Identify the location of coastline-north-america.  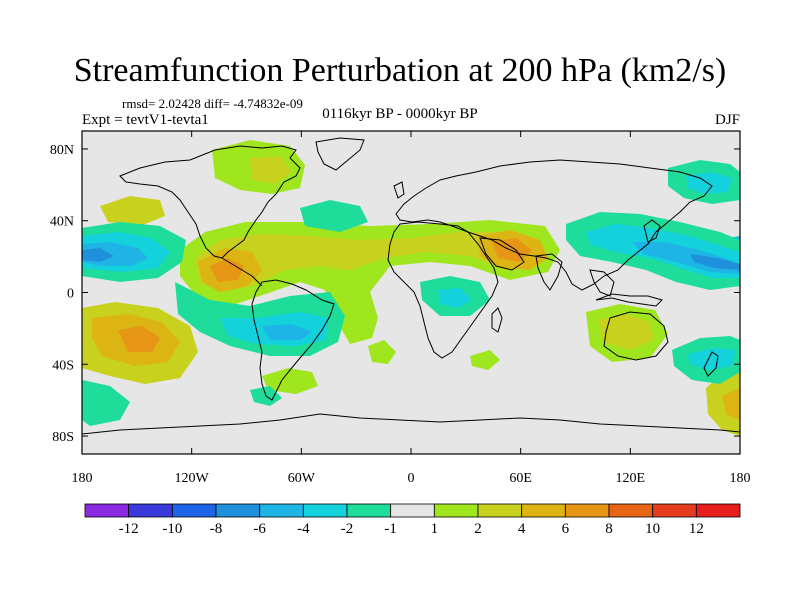
(210, 202).